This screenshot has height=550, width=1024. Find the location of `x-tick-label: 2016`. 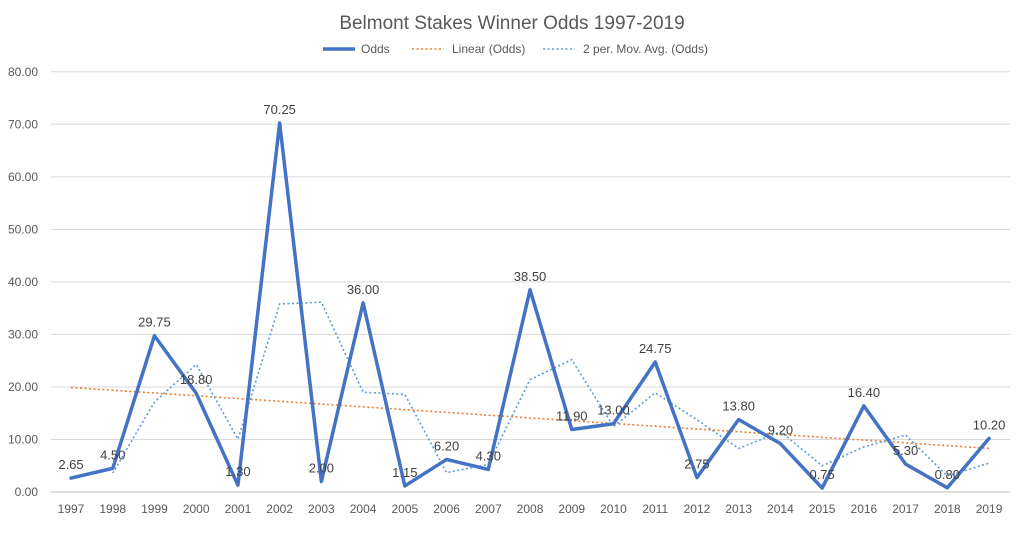

x-tick-label: 2016 is located at coordinates (864, 509).